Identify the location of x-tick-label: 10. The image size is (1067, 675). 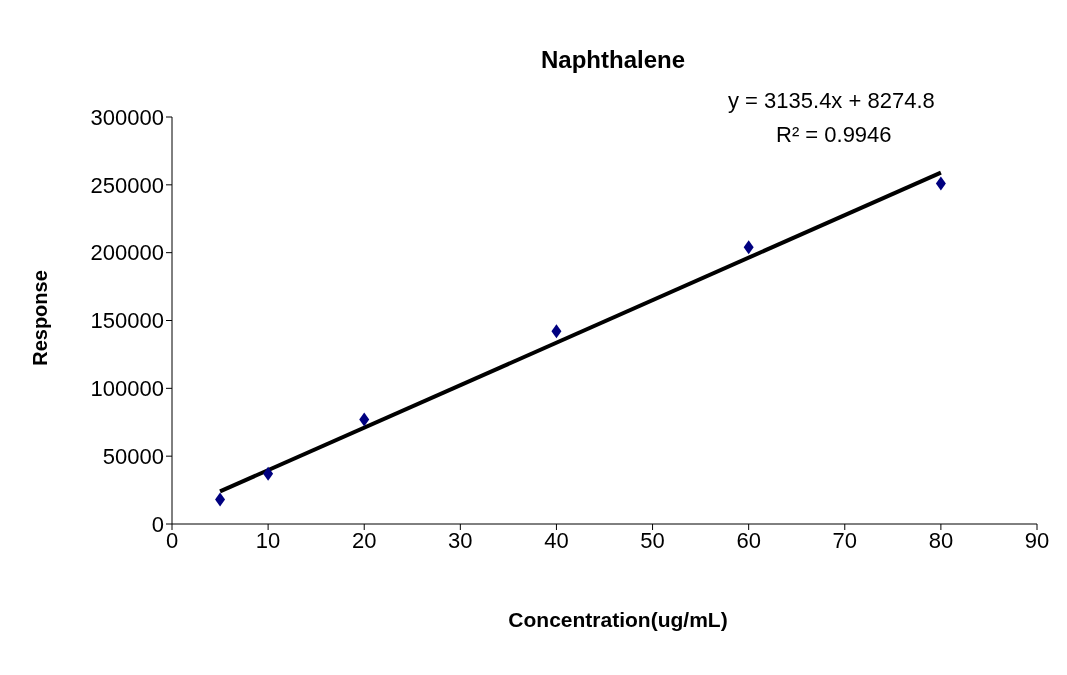
(268, 540).